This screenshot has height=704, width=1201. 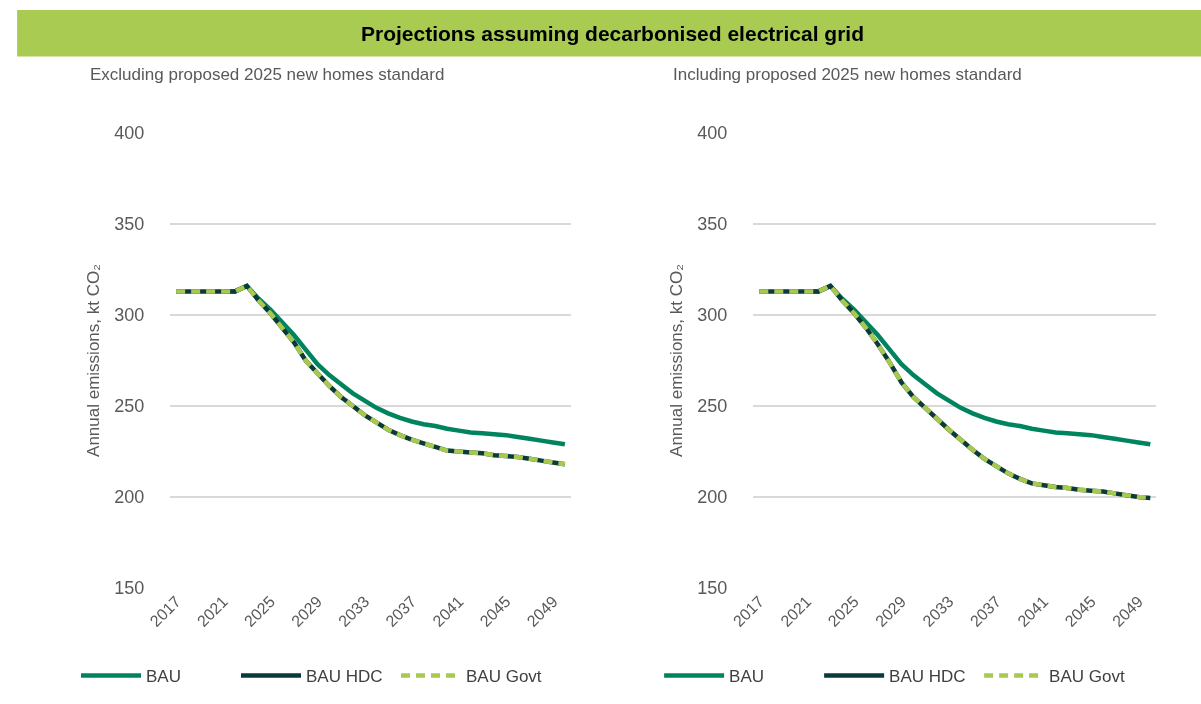 What do you see at coordinates (612, 33) in the screenshot?
I see `chart-title: Projections assuming decarbonised electrical grid` at bounding box center [612, 33].